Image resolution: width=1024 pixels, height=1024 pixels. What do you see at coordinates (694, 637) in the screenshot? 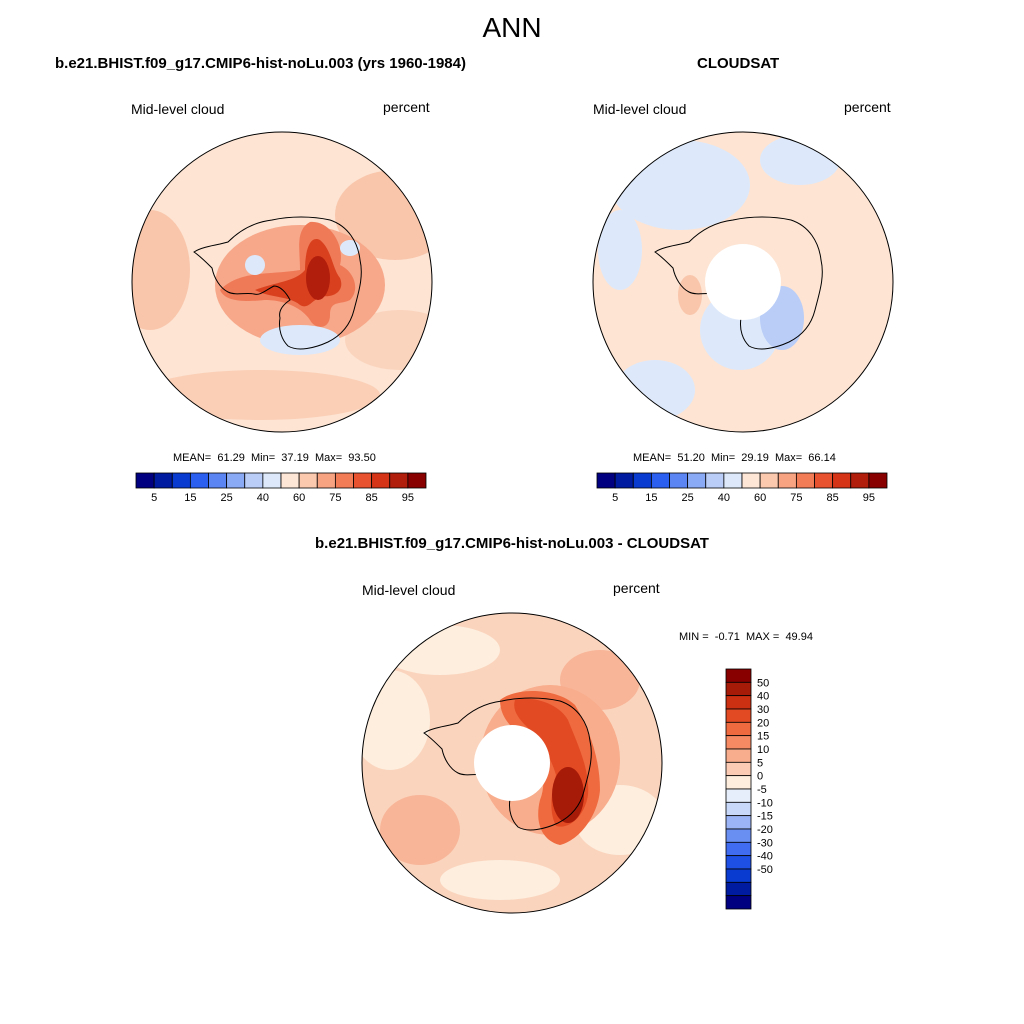
I see `panel3-min-label: MIN =` at bounding box center [694, 637].